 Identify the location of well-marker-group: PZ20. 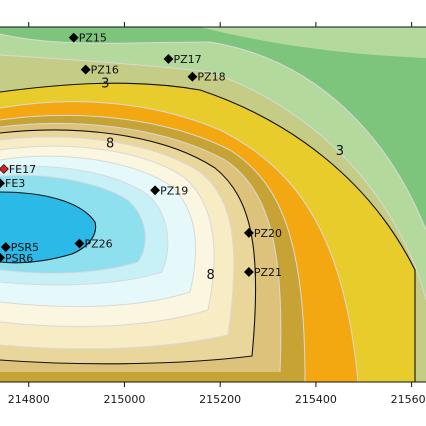
(262, 233).